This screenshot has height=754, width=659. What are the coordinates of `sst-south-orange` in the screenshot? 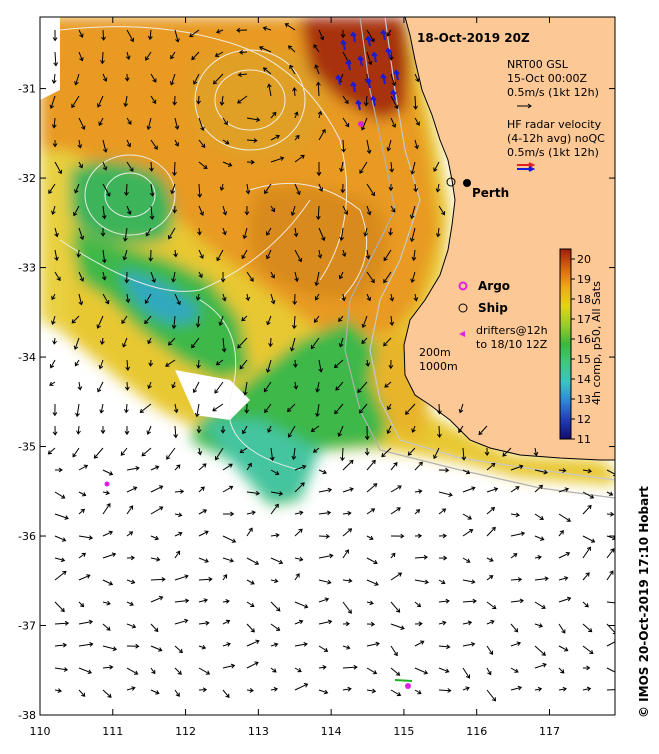 It's located at (318, 243).